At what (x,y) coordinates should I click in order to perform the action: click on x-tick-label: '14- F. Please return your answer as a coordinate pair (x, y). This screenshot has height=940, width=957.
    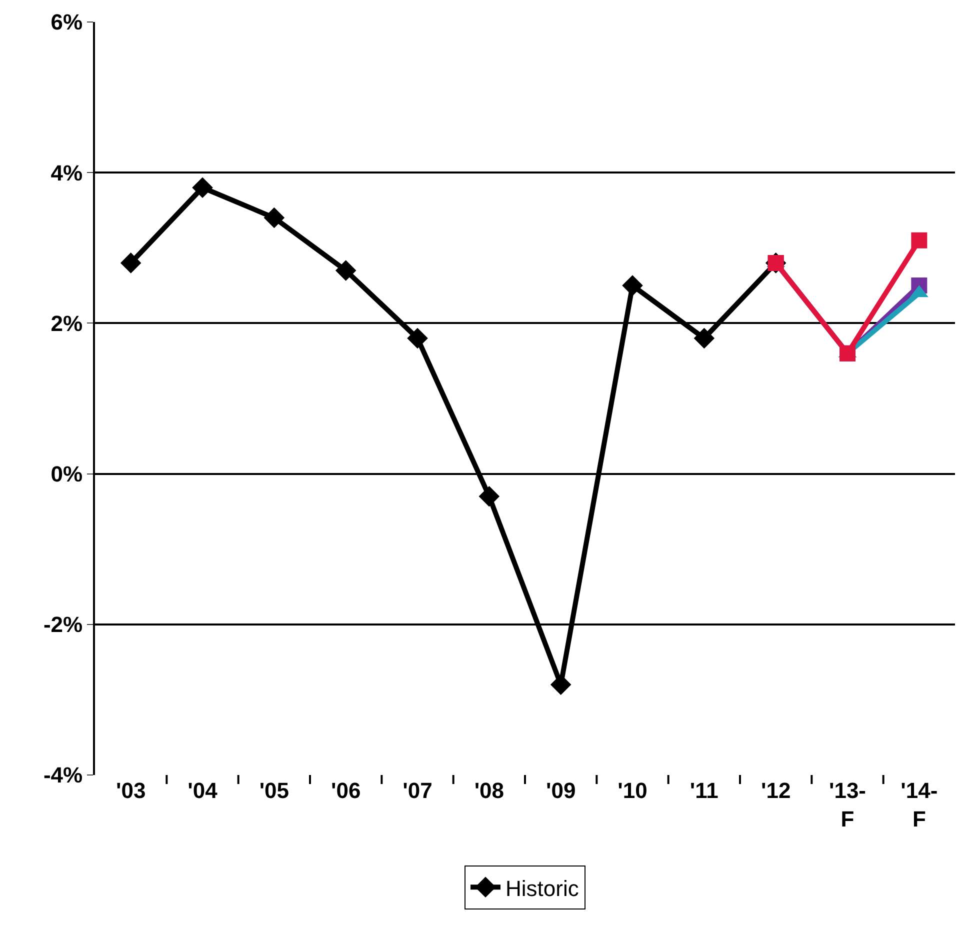
    Looking at the image, I should click on (919, 805).